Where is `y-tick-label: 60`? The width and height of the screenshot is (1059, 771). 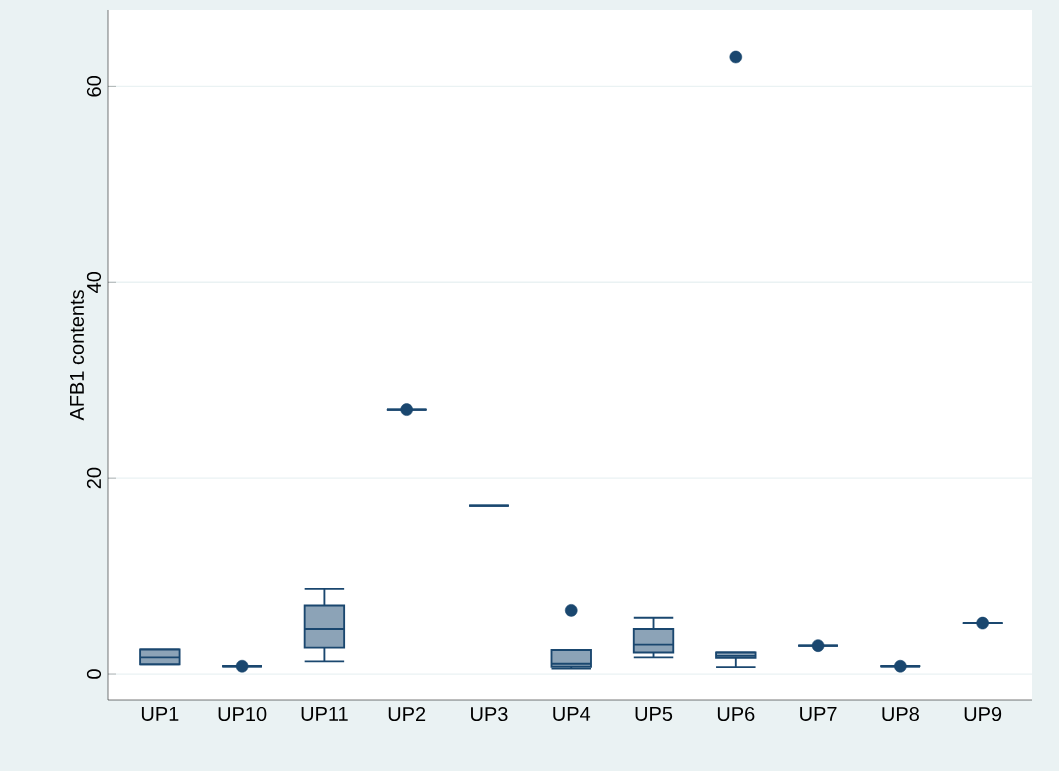 y-tick-label: 60 is located at coordinates (94, 86).